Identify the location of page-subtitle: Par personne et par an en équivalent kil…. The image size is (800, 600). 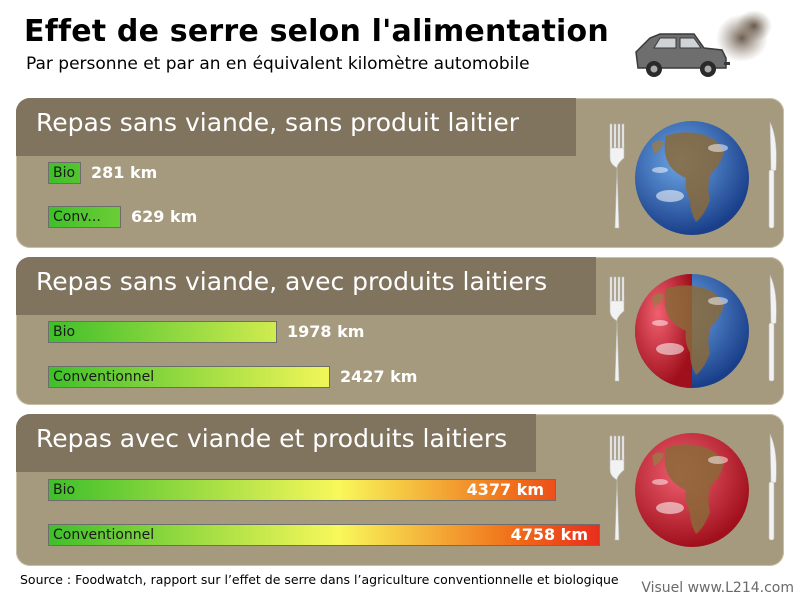
(278, 64).